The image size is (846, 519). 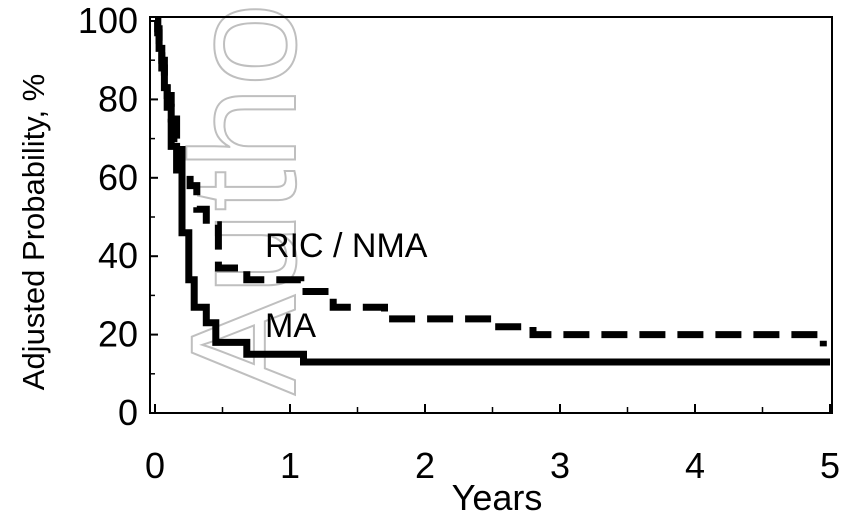 What do you see at coordinates (128, 412) in the screenshot?
I see `y-tick-label: 0` at bounding box center [128, 412].